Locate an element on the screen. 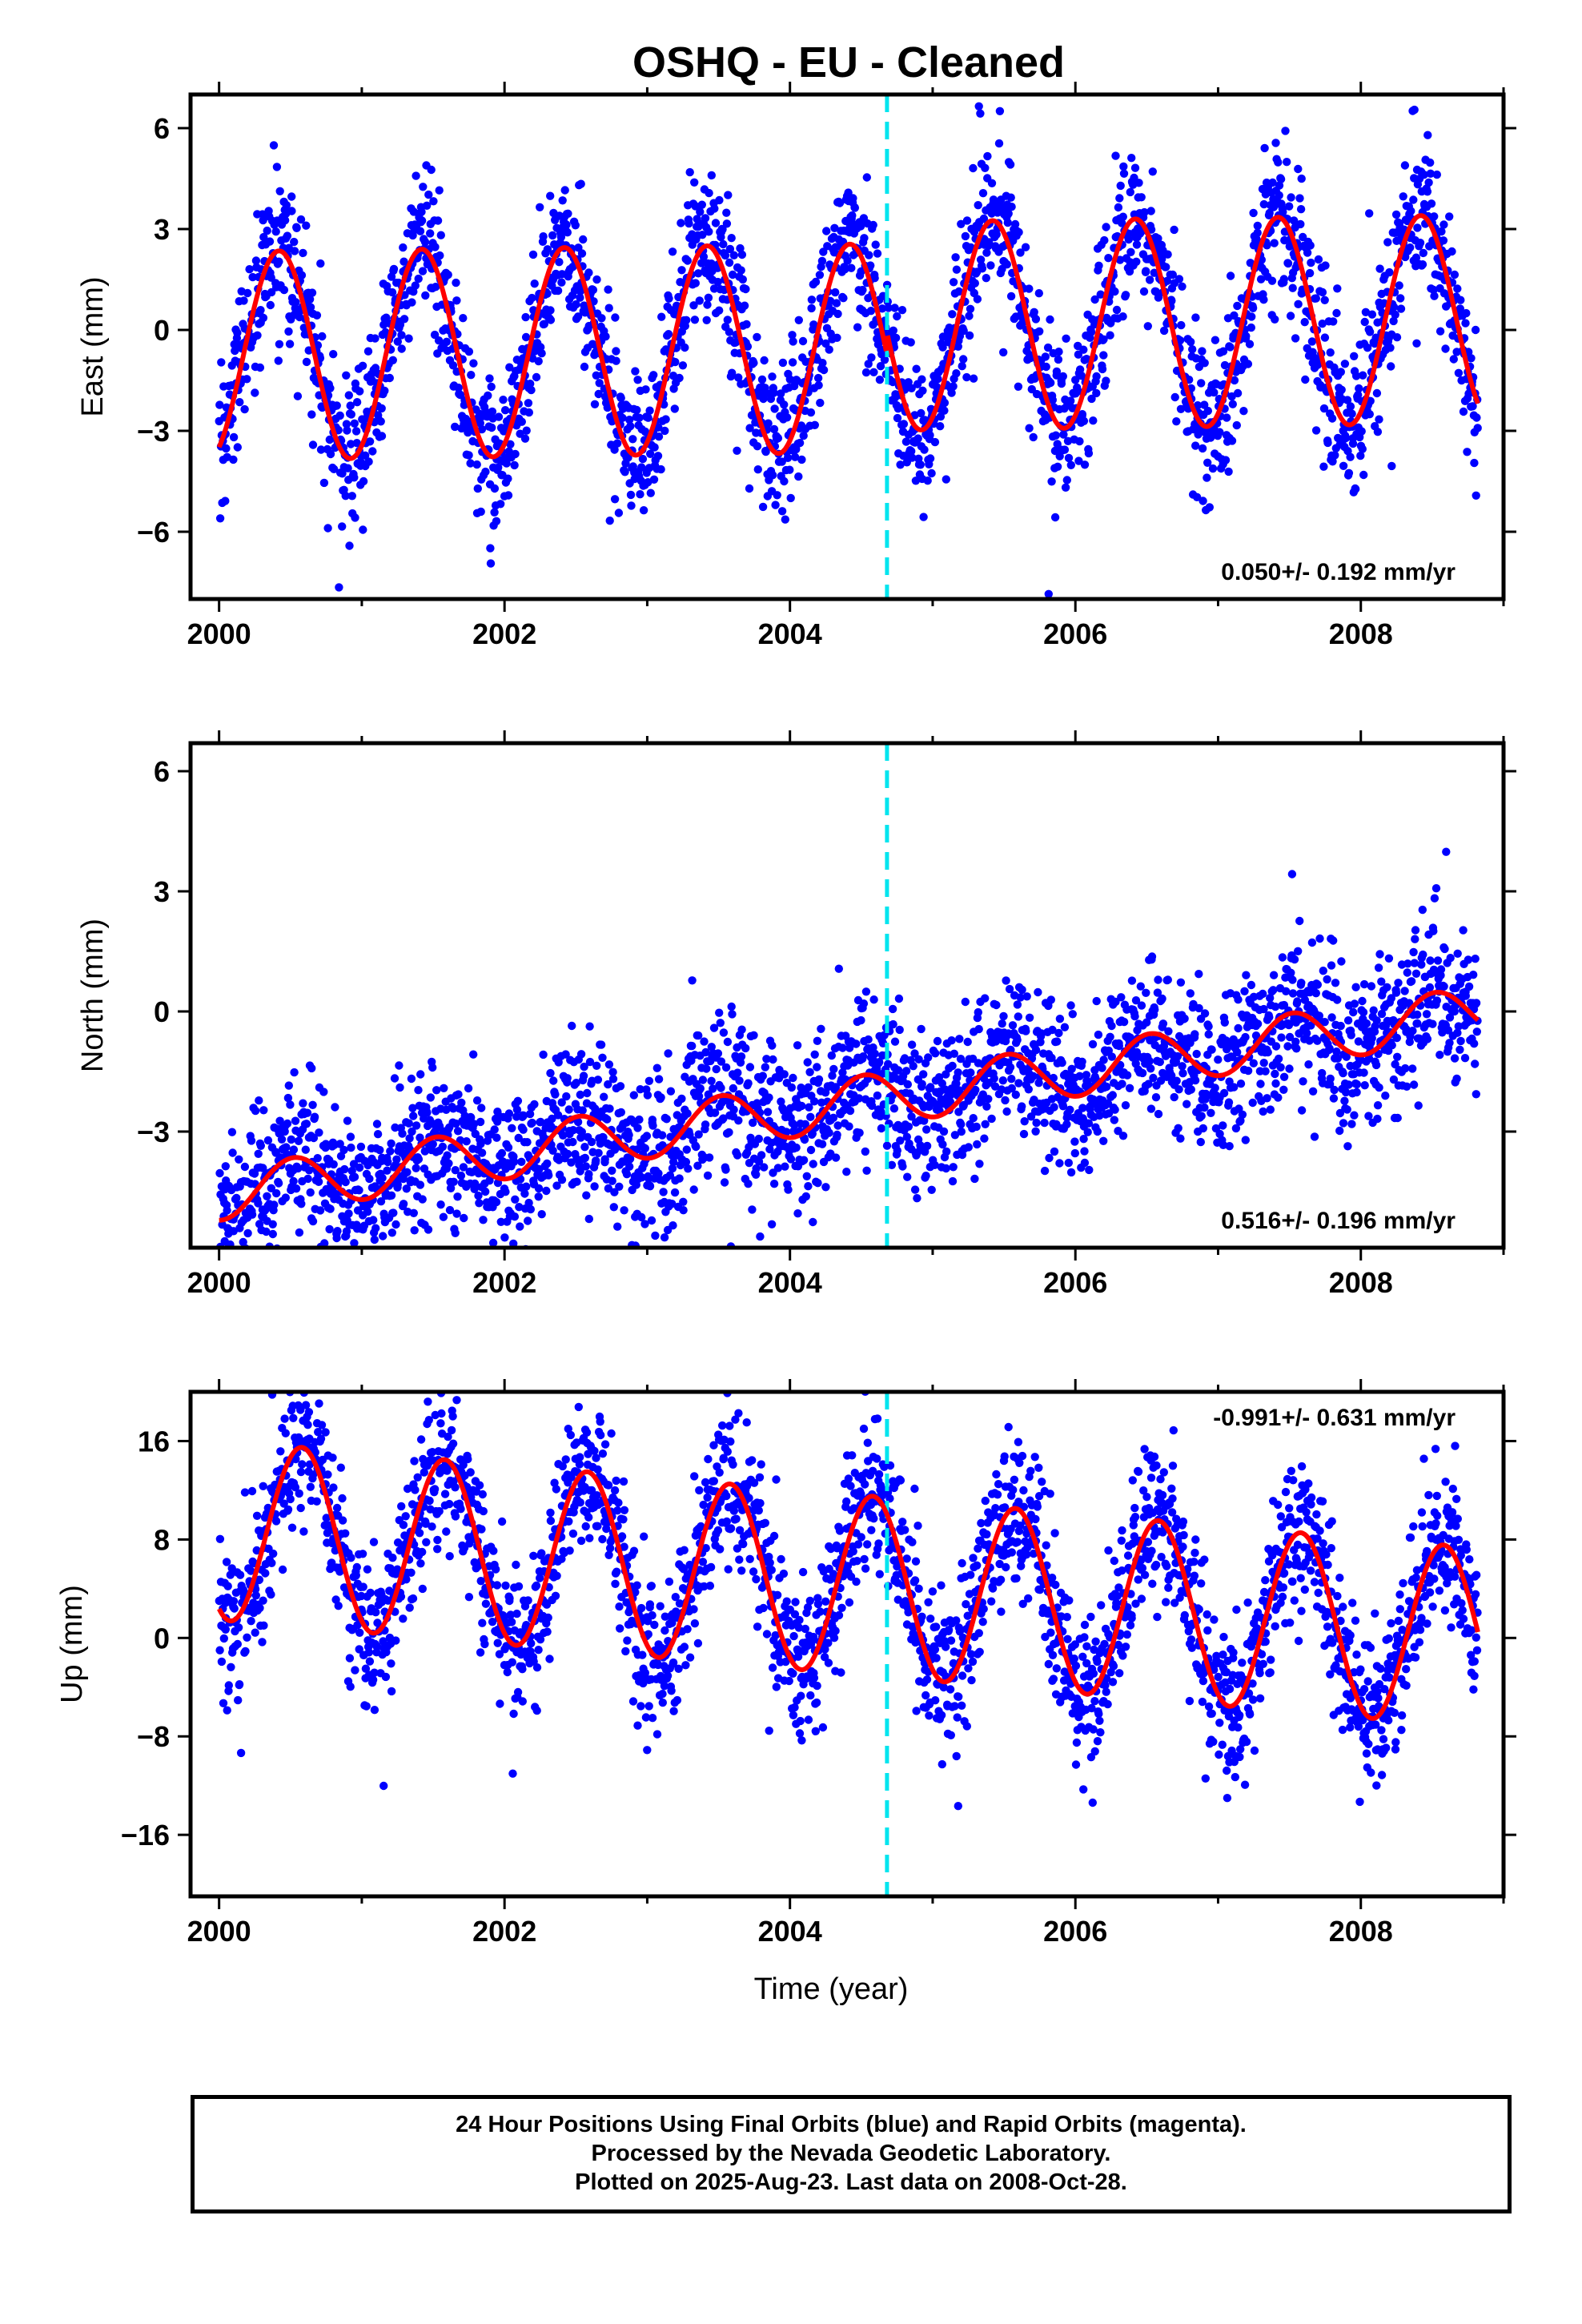  y-tick-label: 0 is located at coordinates (162, 330).